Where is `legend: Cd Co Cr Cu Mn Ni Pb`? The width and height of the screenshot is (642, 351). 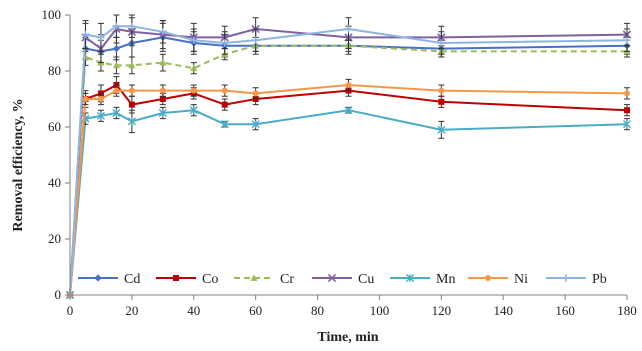 legend: Cd Co Cr Cu Mn Ni Pb is located at coordinates (342, 279).